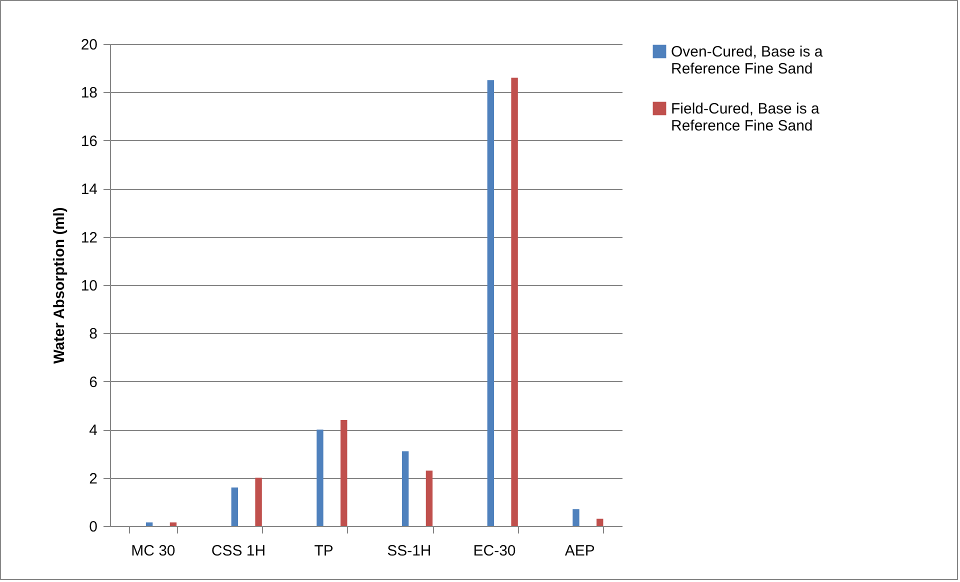 The width and height of the screenshot is (960, 582). Describe the element at coordinates (93, 431) in the screenshot. I see `y-tick-label: 4` at that location.